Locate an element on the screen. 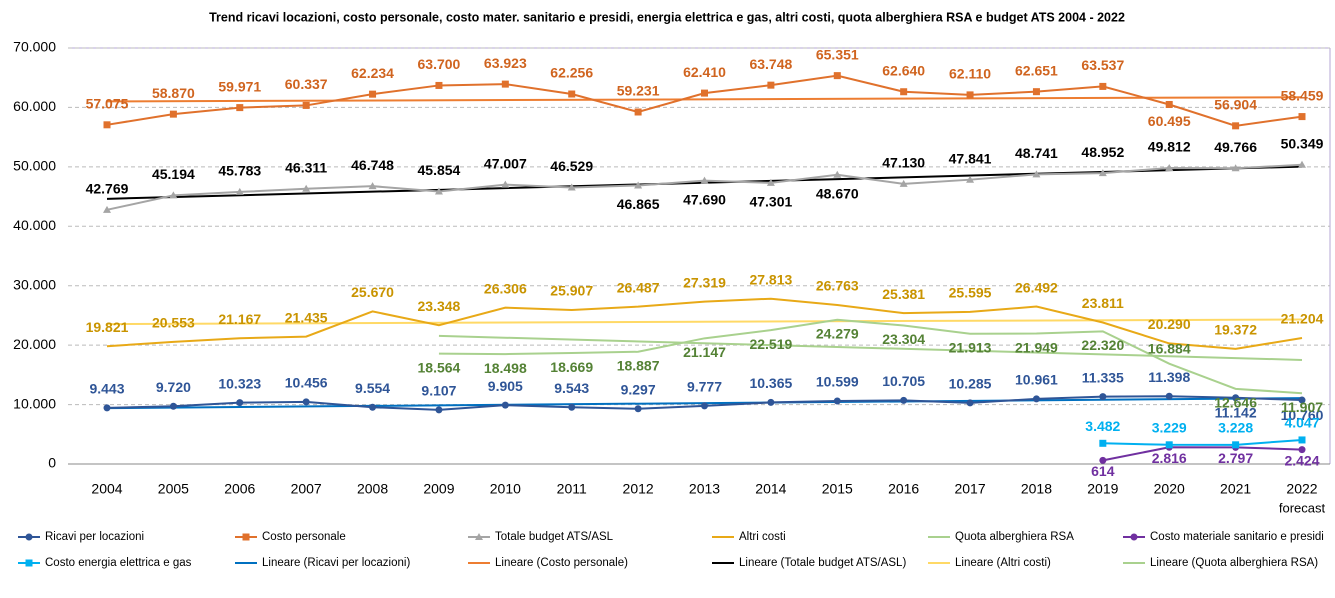  data-label: 49.766 is located at coordinates (1235, 147).